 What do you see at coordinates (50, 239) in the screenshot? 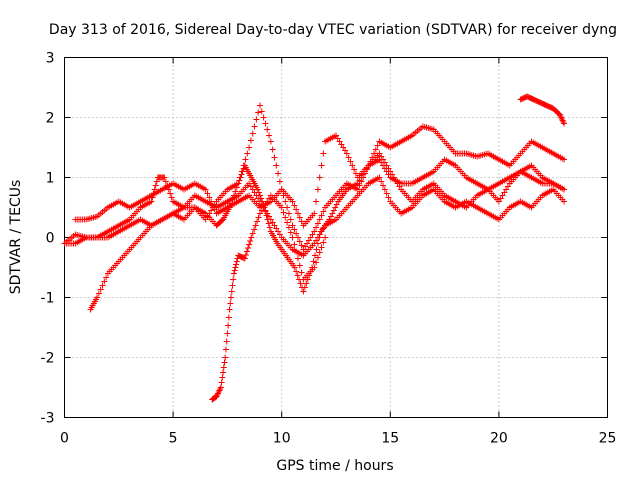
I see `y-tick-label: 0` at bounding box center [50, 239].